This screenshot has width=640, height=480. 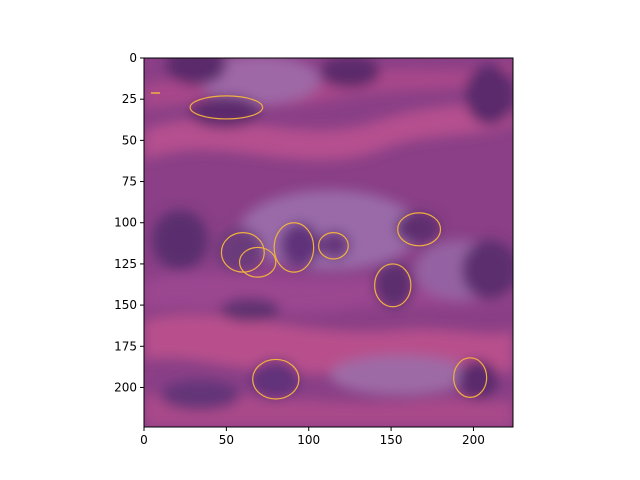 What do you see at coordinates (125, 264) in the screenshot?
I see `y-tick-label: 125` at bounding box center [125, 264].